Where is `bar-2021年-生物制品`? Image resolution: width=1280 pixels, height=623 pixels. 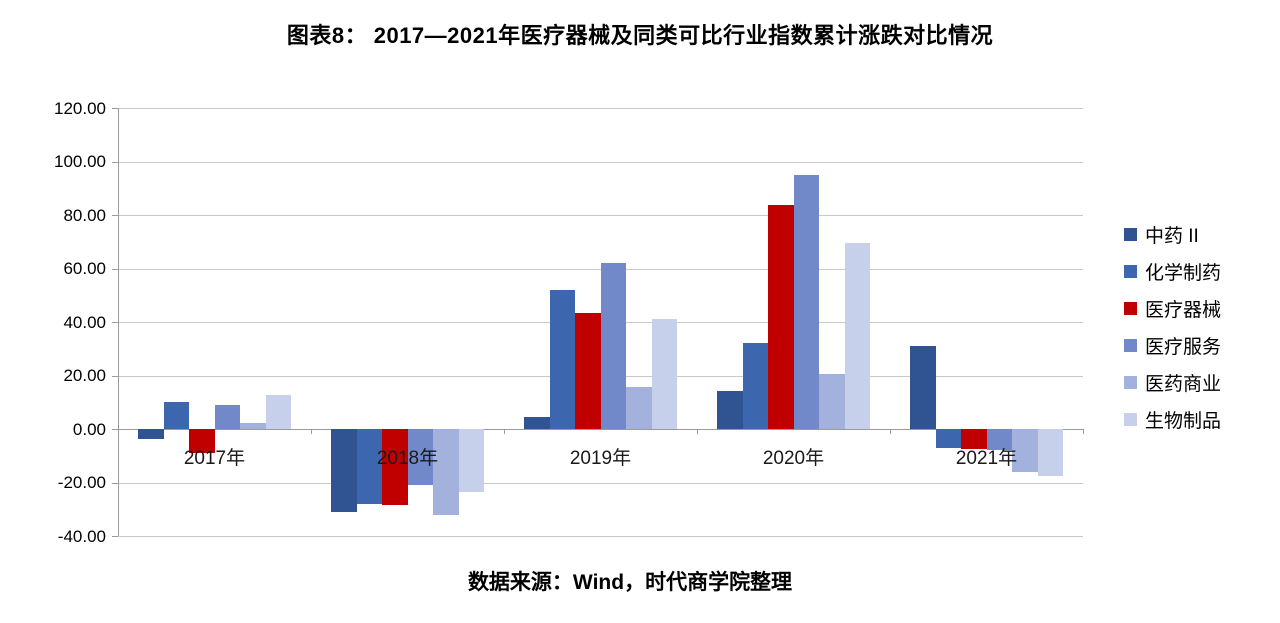
bar-2021年-生物制品 is located at coordinates (1050, 453).